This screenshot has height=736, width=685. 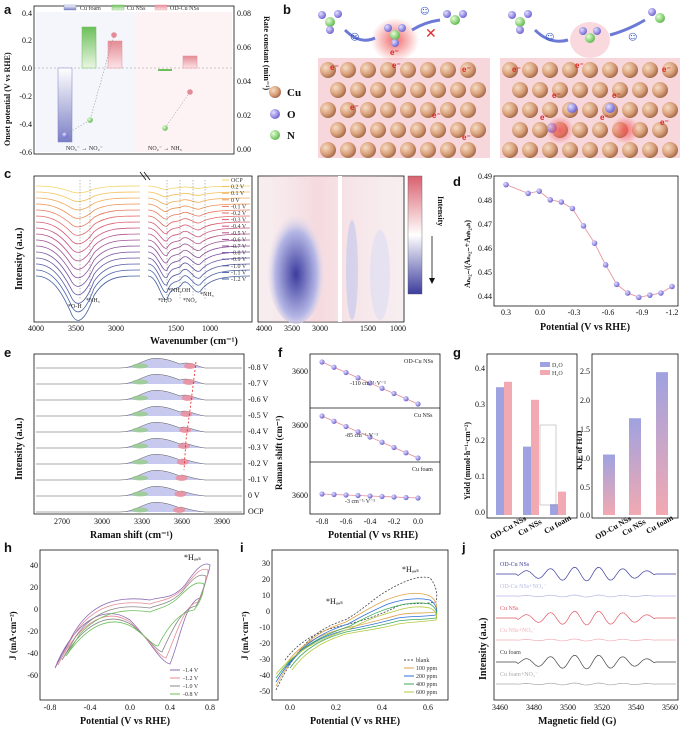 I want to click on f-ytick-2: 3600, so click(x=300, y=495).